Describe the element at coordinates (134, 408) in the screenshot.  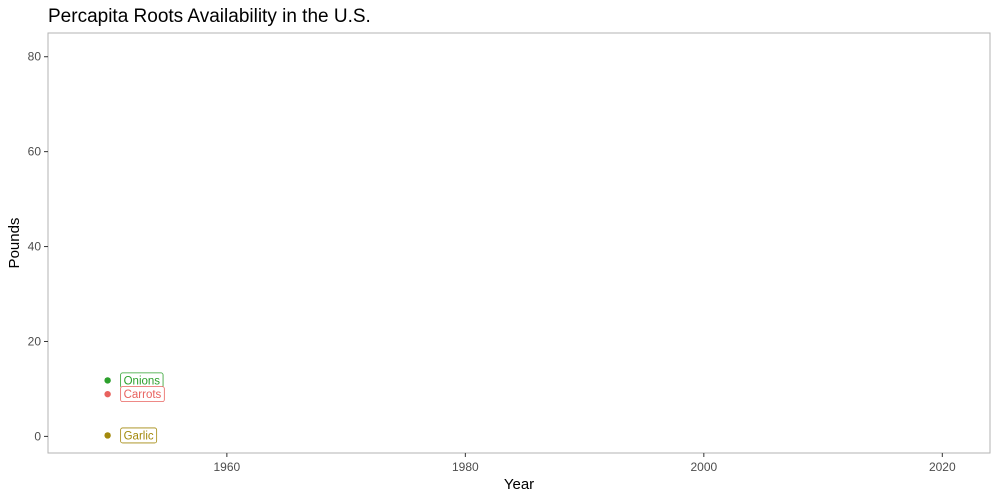
I see `data-layer: Onions Carrots Garlic` at that location.